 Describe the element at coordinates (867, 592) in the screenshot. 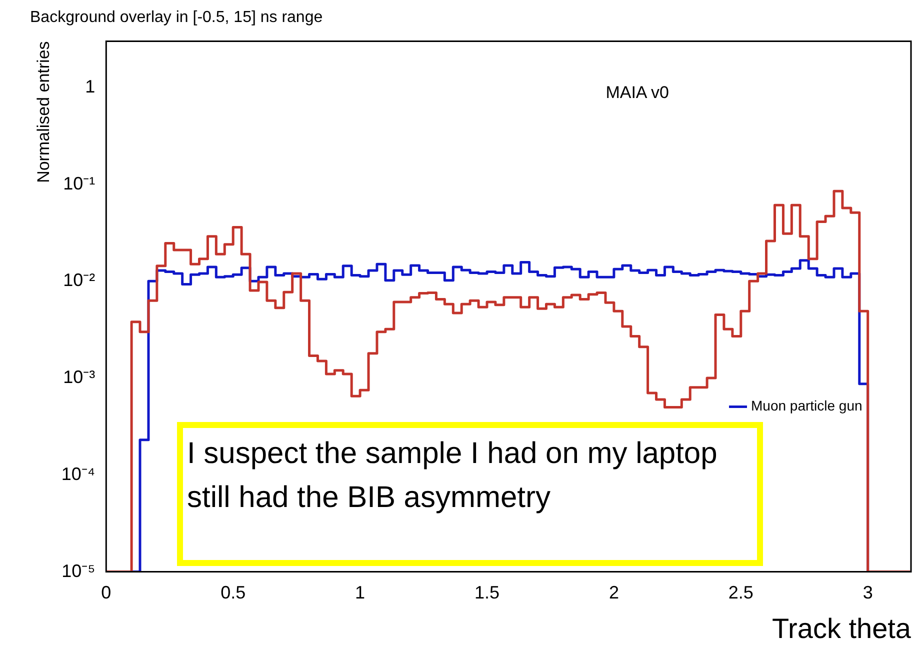

I see `x-tick-label: 3` at that location.